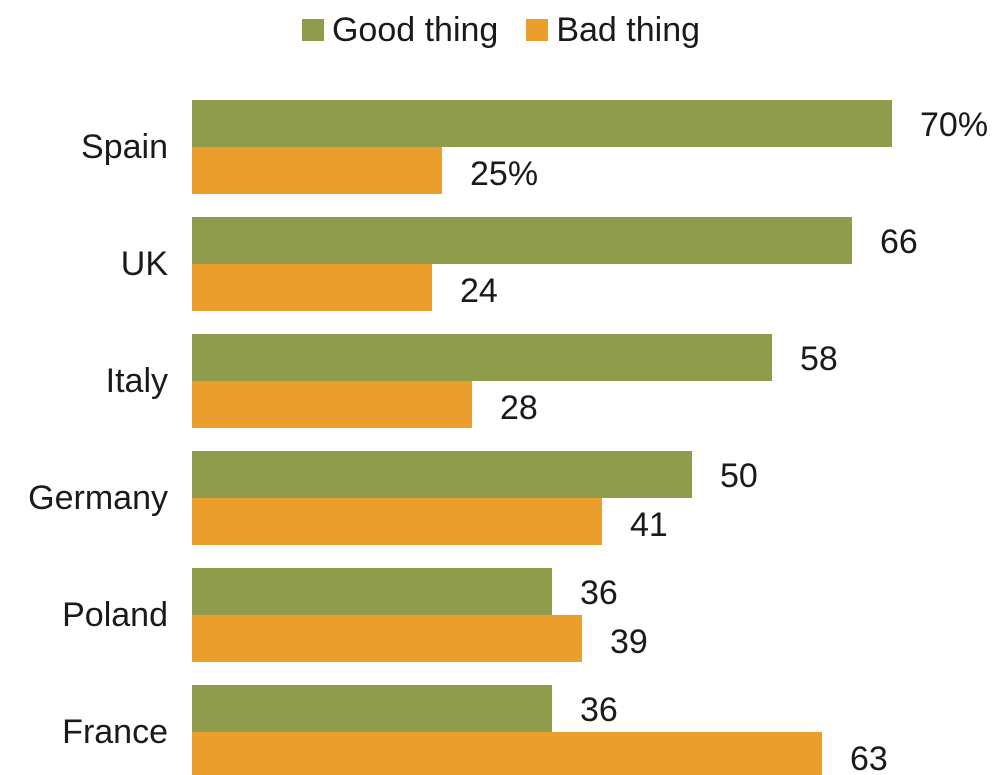 The width and height of the screenshot is (1002, 775). I want to click on value-label-good-germany: 50, so click(739, 476).